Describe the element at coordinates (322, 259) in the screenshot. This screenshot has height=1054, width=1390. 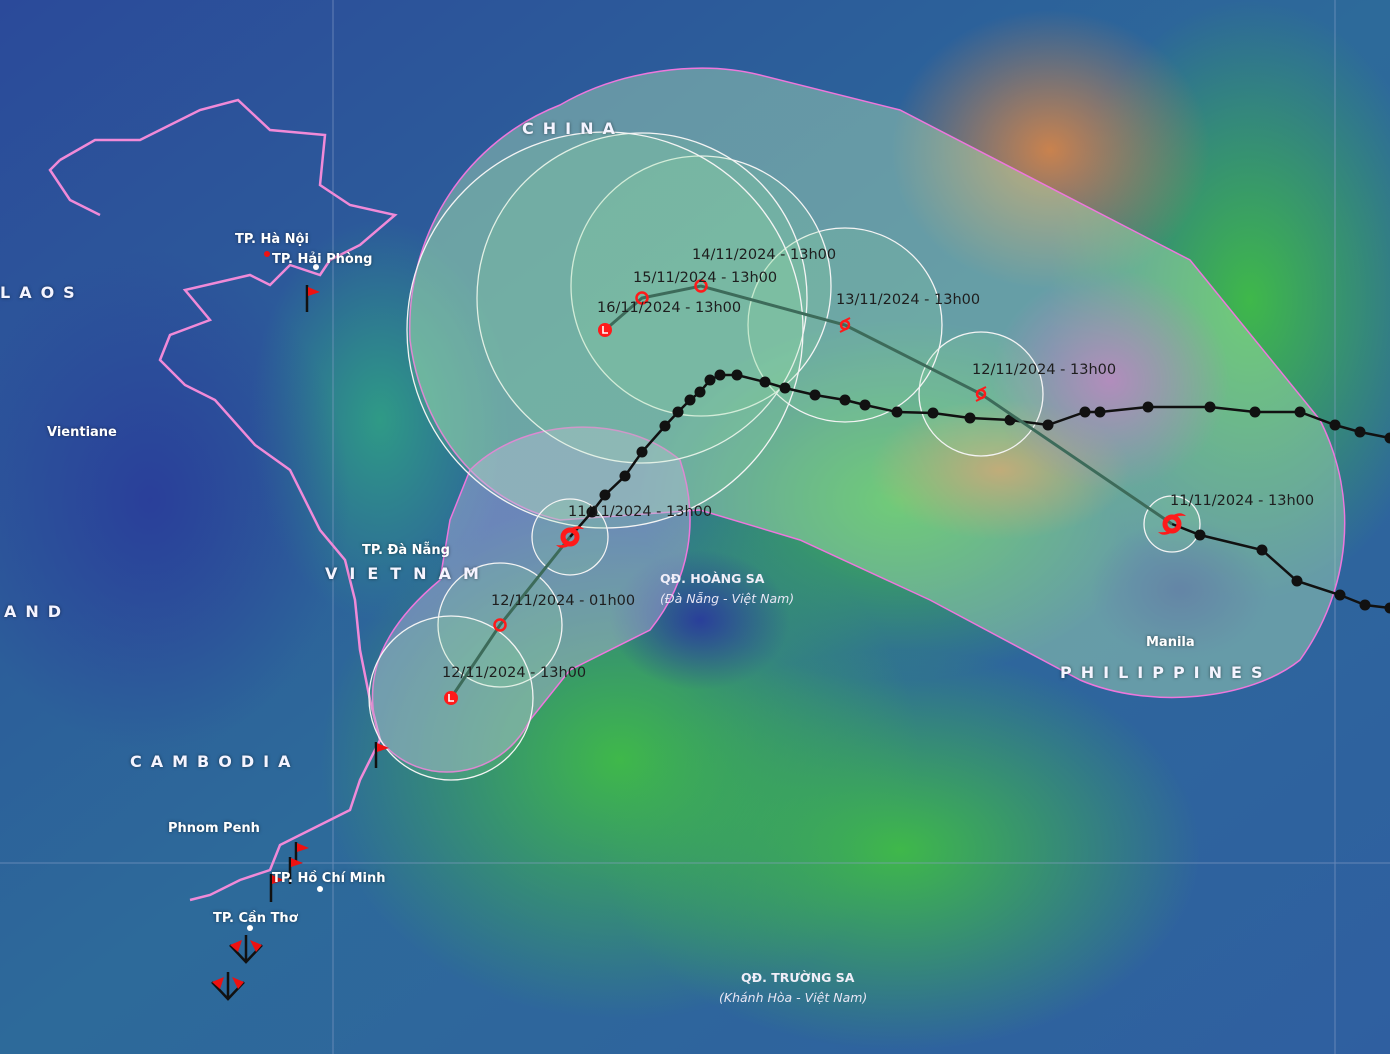
I see `city-label-haiphong: TP. Hải Phòng` at that location.